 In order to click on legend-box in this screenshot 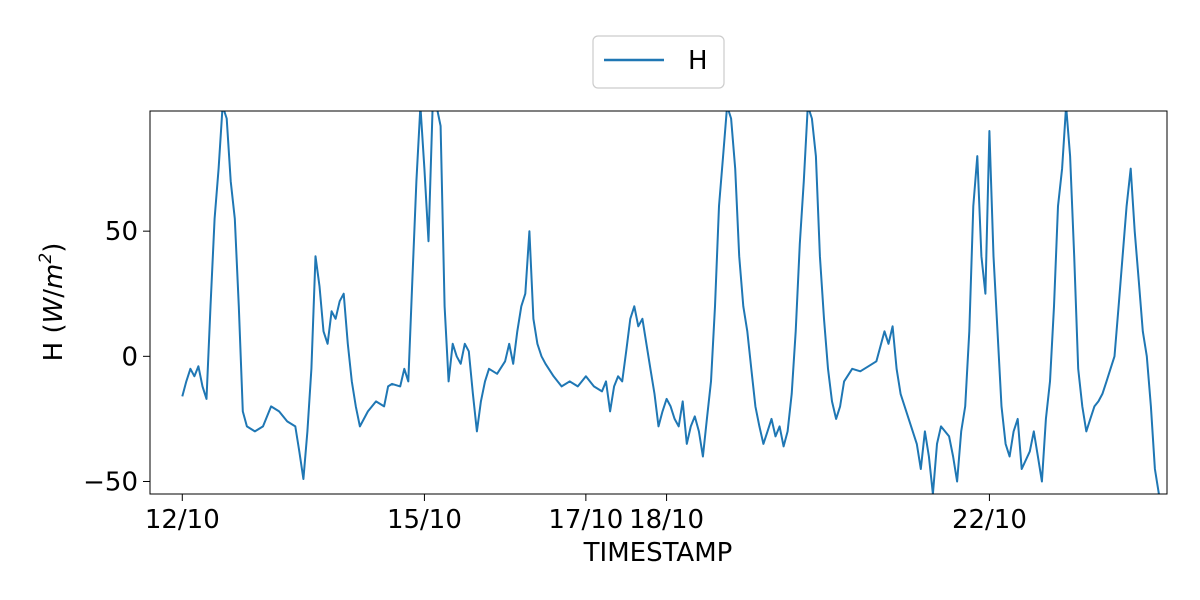, I will do `click(658, 62)`.